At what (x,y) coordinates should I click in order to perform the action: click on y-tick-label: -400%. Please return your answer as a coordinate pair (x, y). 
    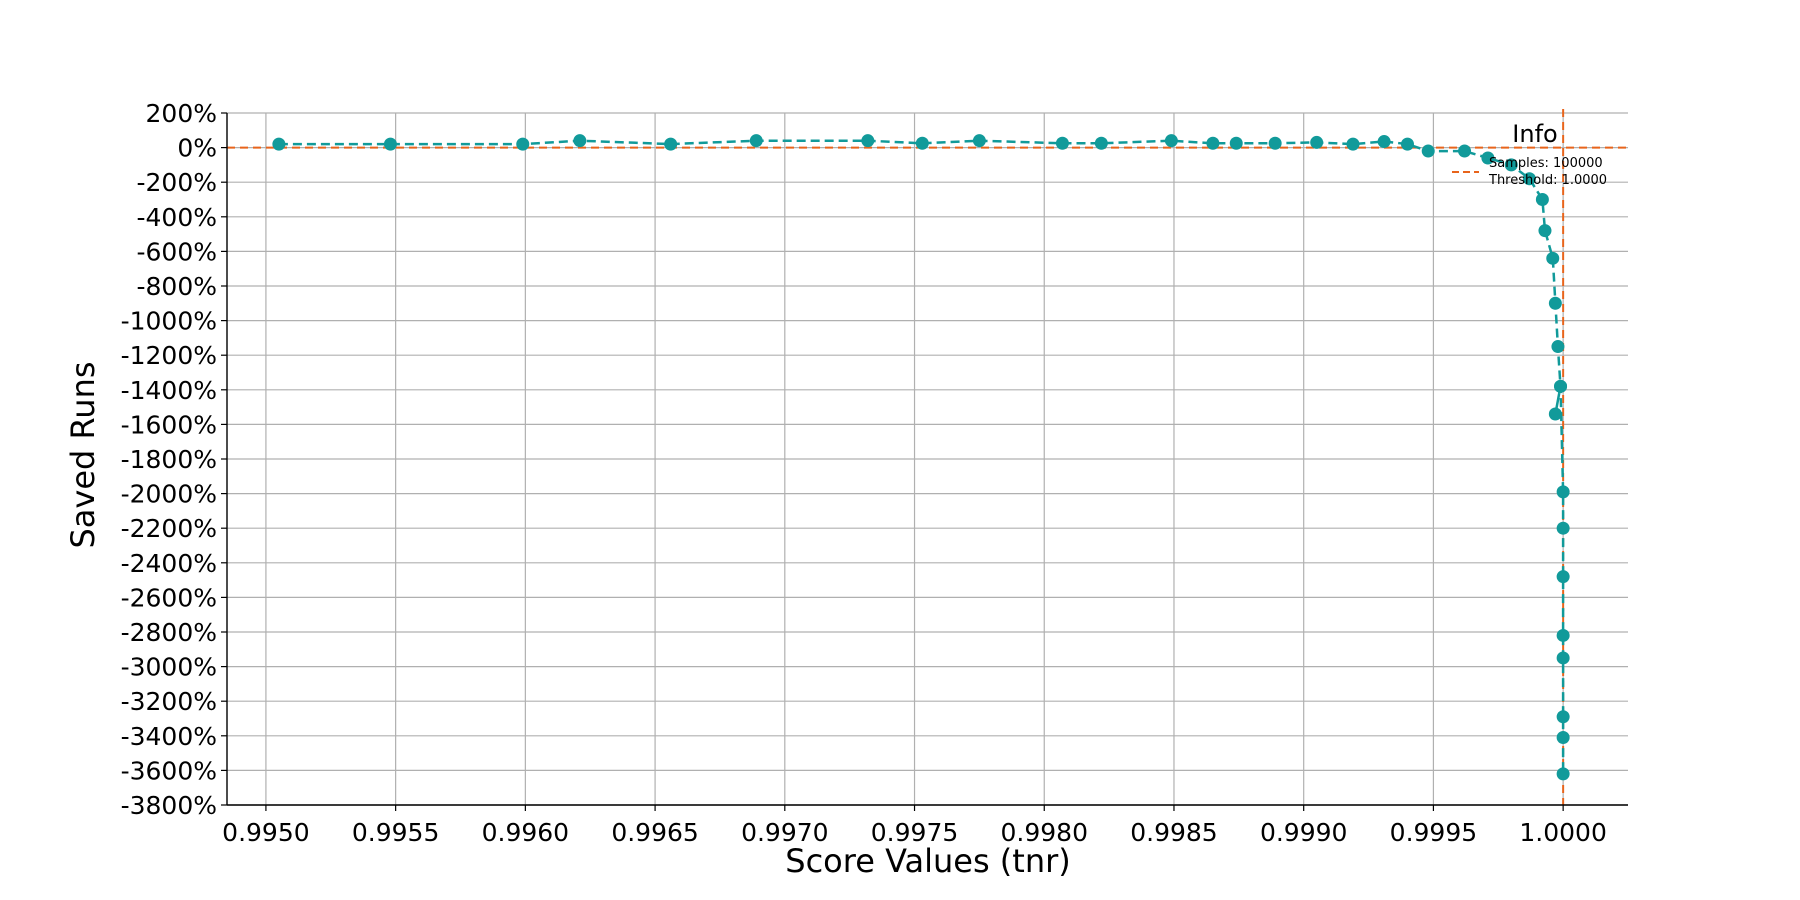
    Looking at the image, I should click on (177, 217).